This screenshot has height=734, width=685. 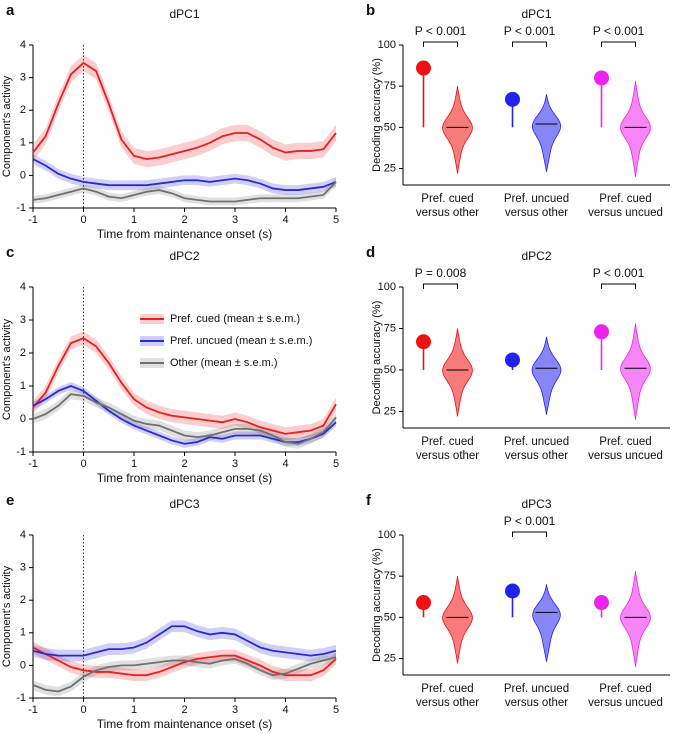 I want to click on legend-label: Other (mean ± s.e.m.), so click(x=224, y=363).